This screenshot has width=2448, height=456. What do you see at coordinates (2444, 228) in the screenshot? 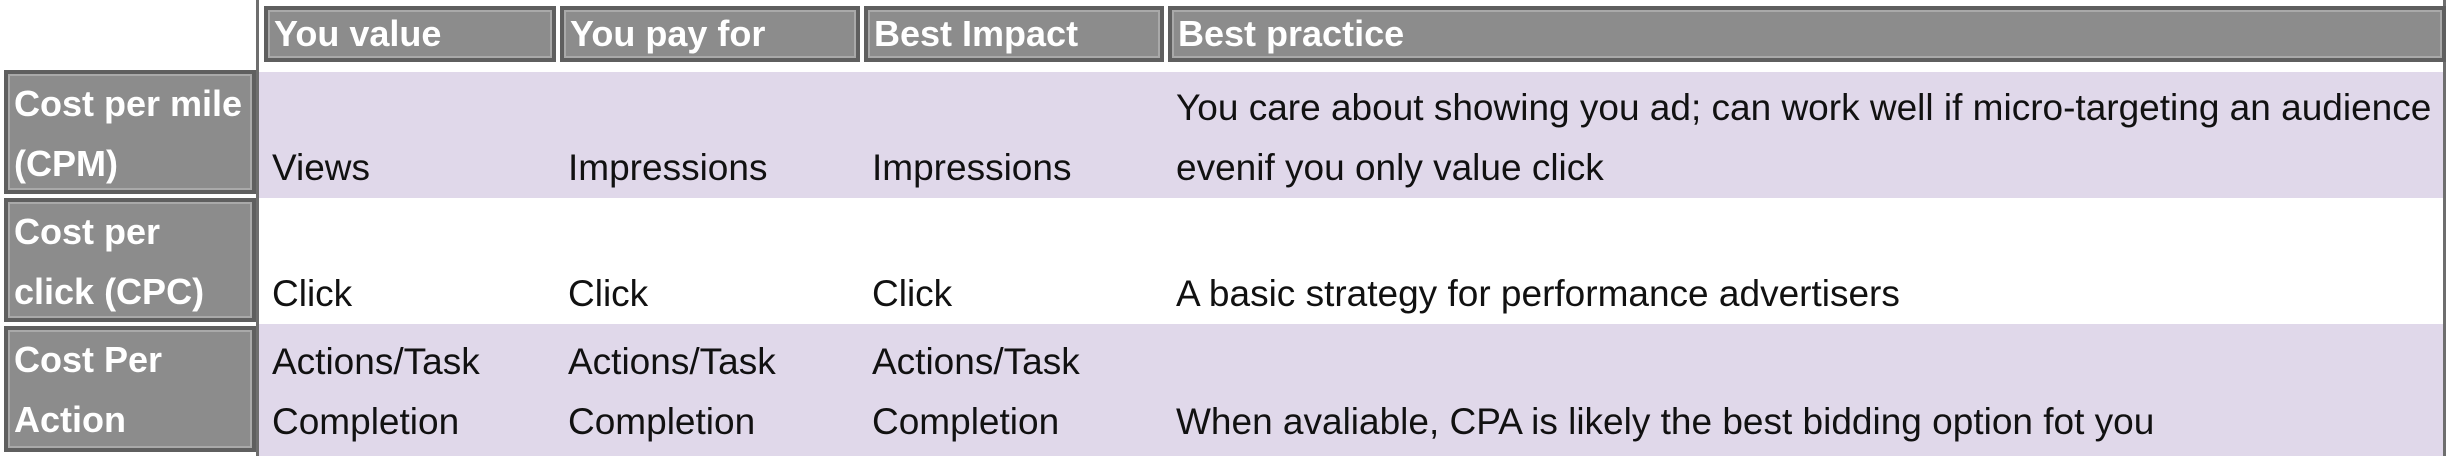
I see `table-right-edge` at bounding box center [2444, 228].